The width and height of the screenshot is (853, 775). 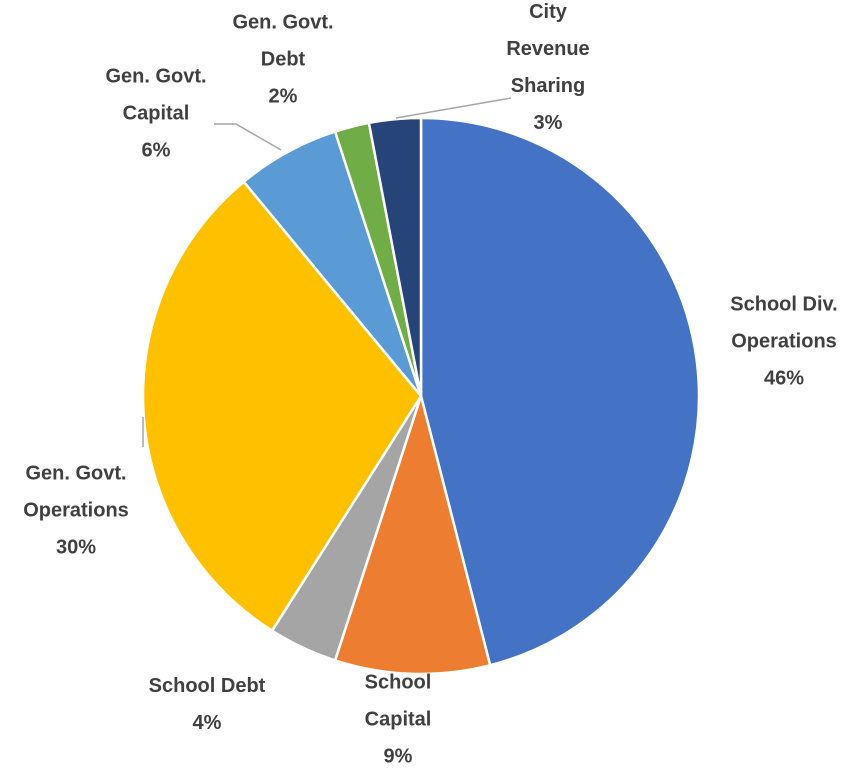 I want to click on slice-category-label: Revenue, so click(x=547, y=49).